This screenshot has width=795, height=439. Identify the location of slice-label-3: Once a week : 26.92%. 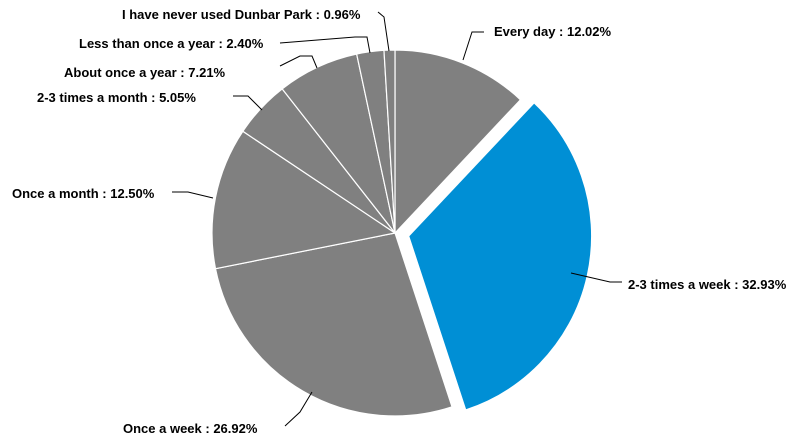
(190, 428).